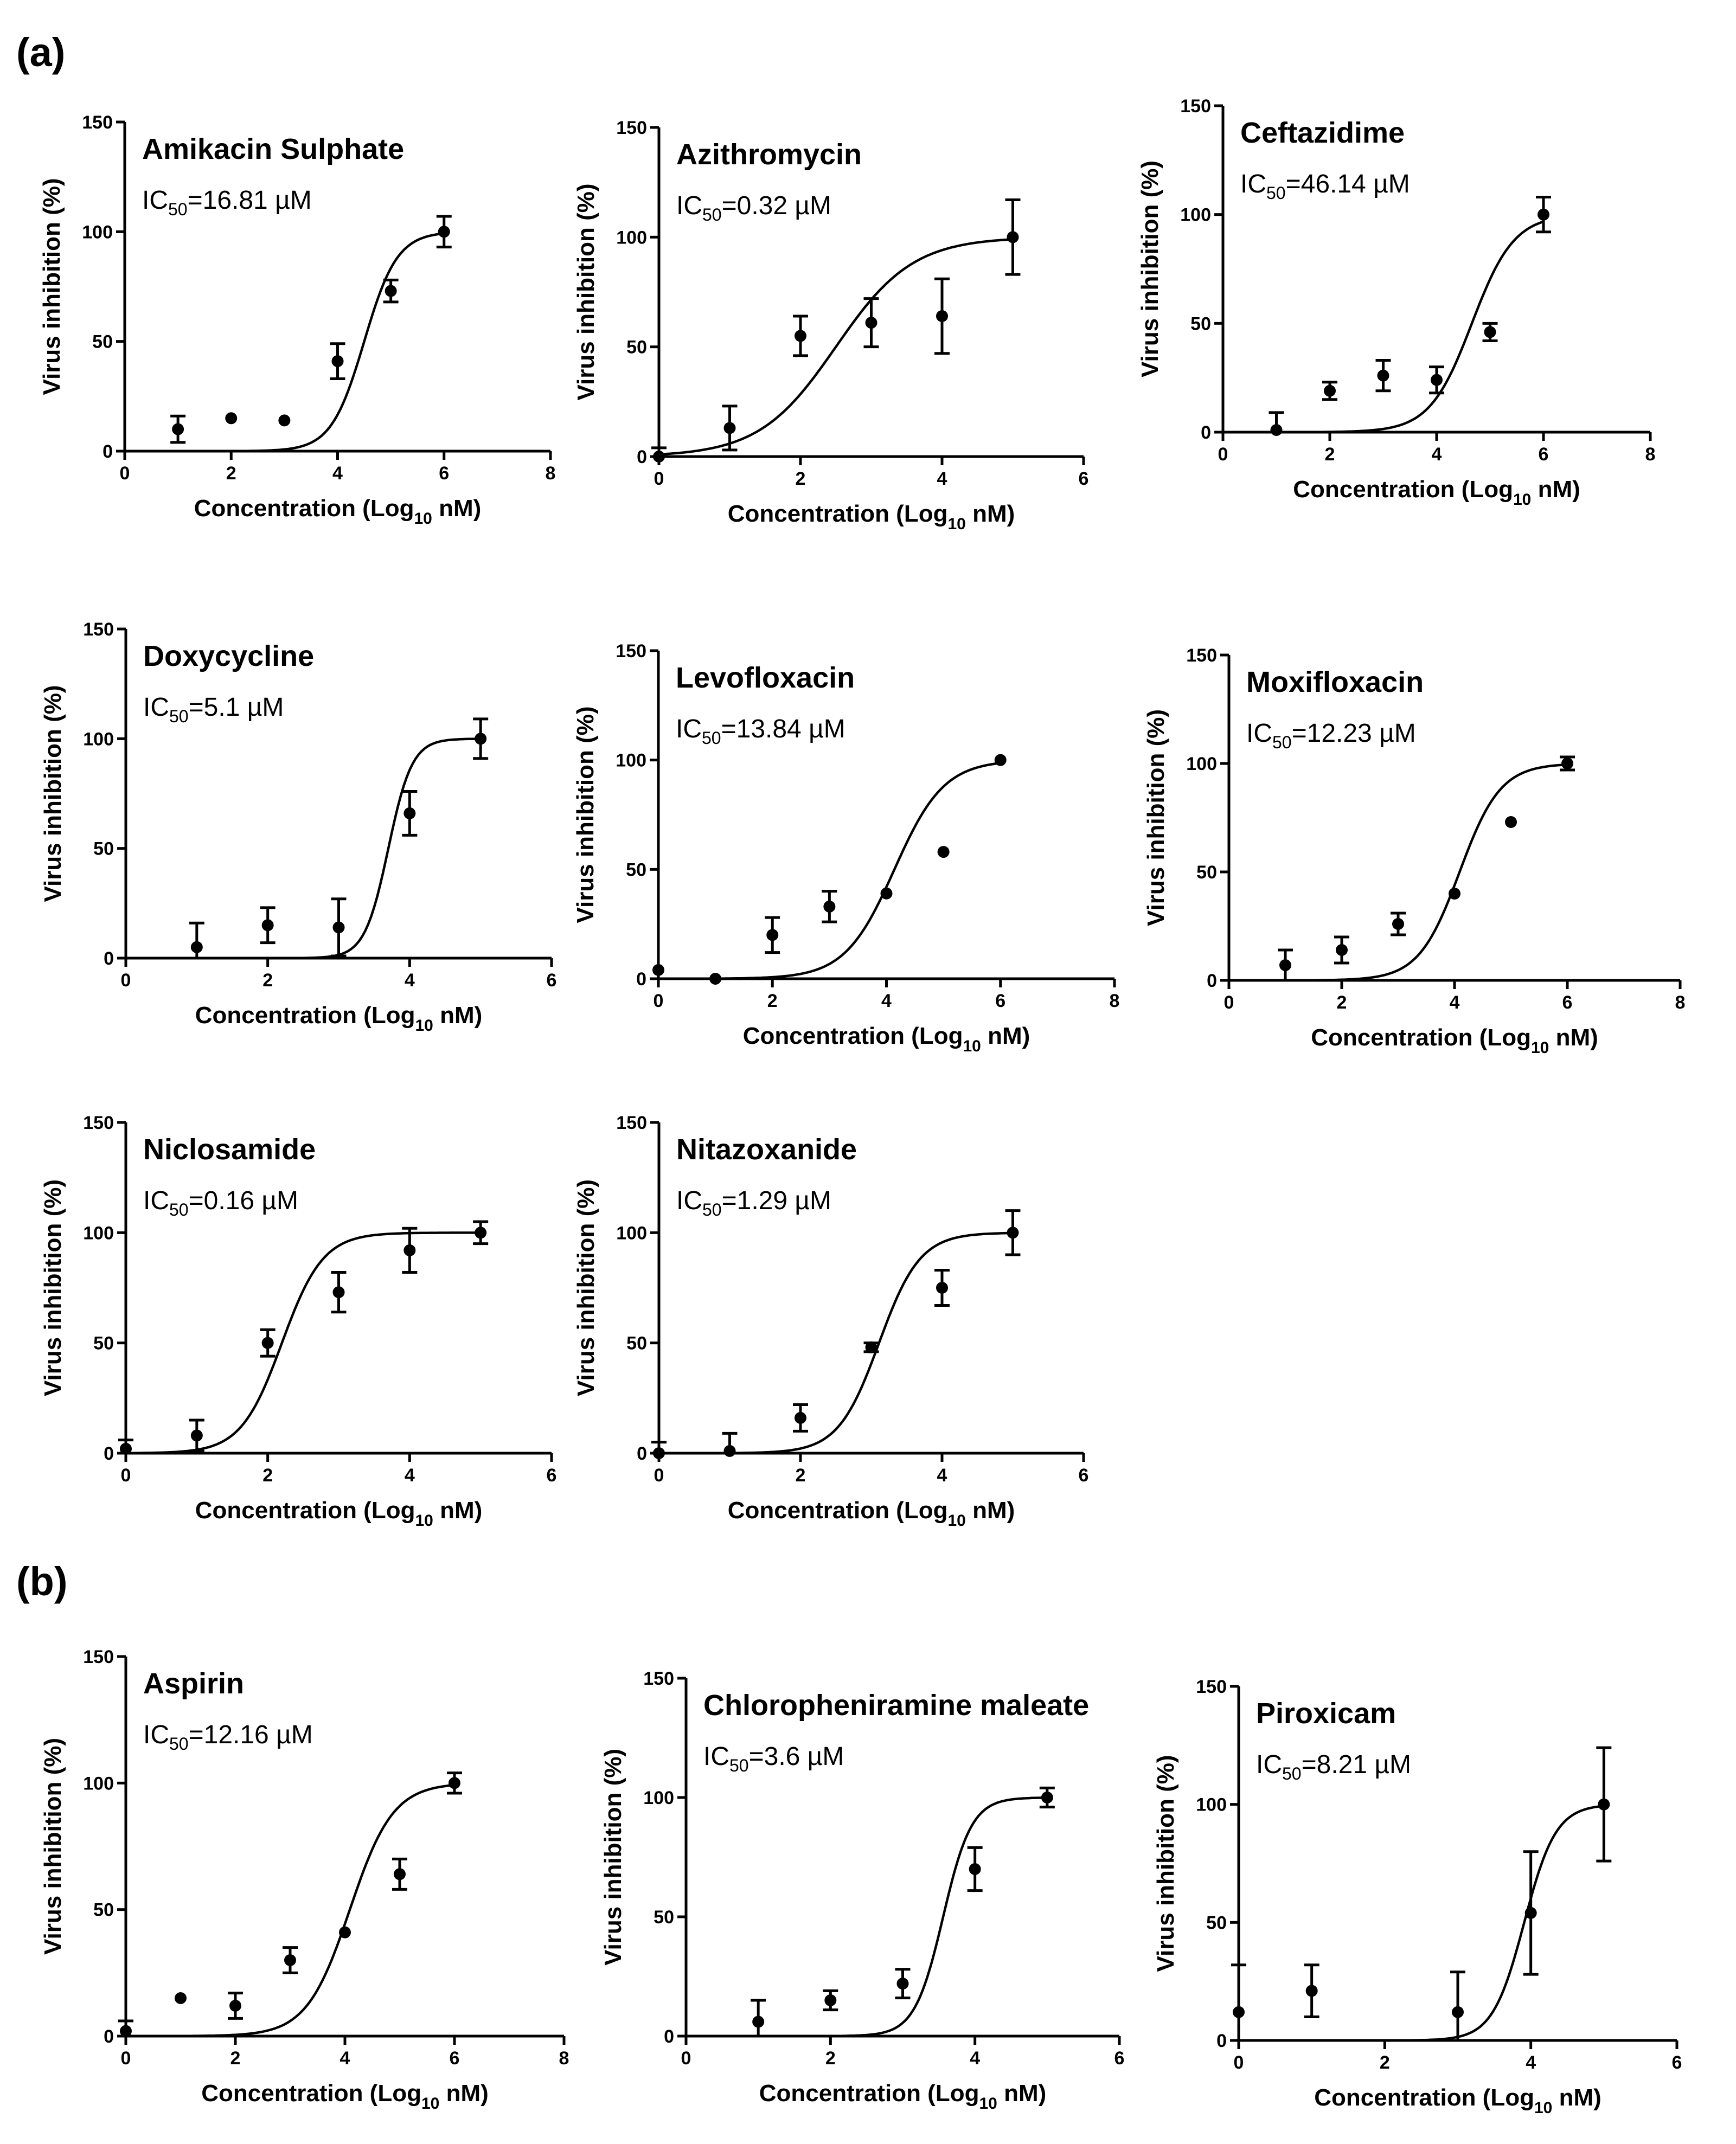 Image resolution: width=1736 pixels, height=2144 pixels. I want to click on ic50-label: IC50=5.1 µM, so click(214, 709).